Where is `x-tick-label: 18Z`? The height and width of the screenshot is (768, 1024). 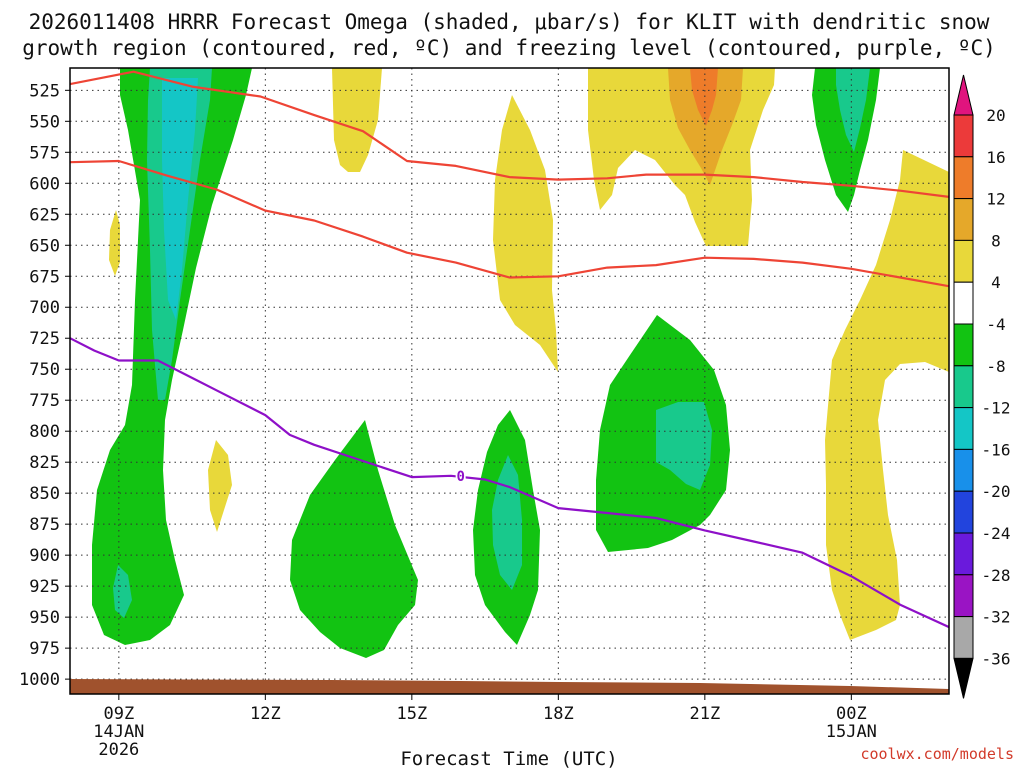 x-tick-label: 18Z is located at coordinates (558, 714).